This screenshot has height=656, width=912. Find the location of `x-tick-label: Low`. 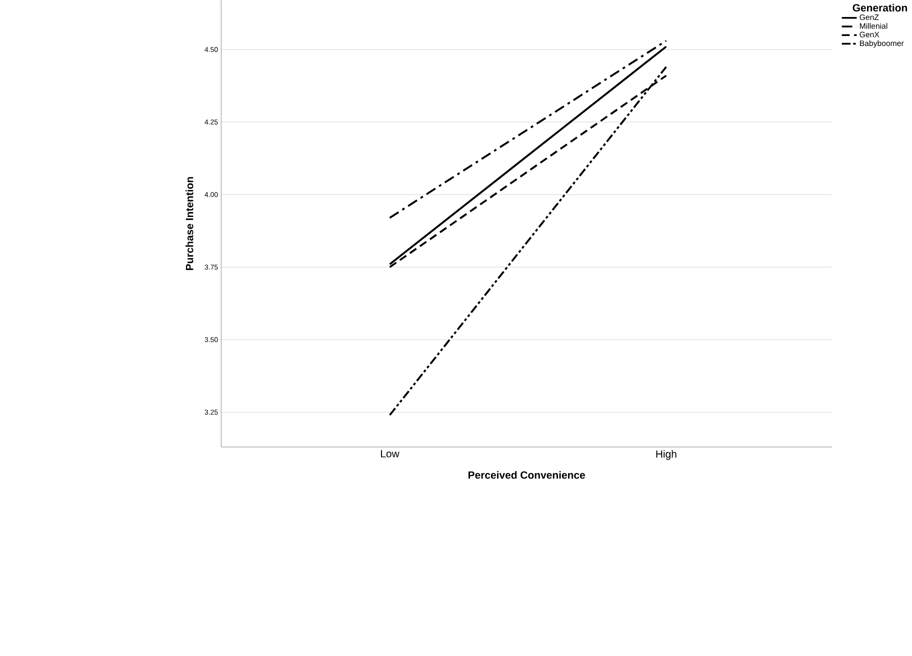

x-tick-label: Low is located at coordinates (390, 454).